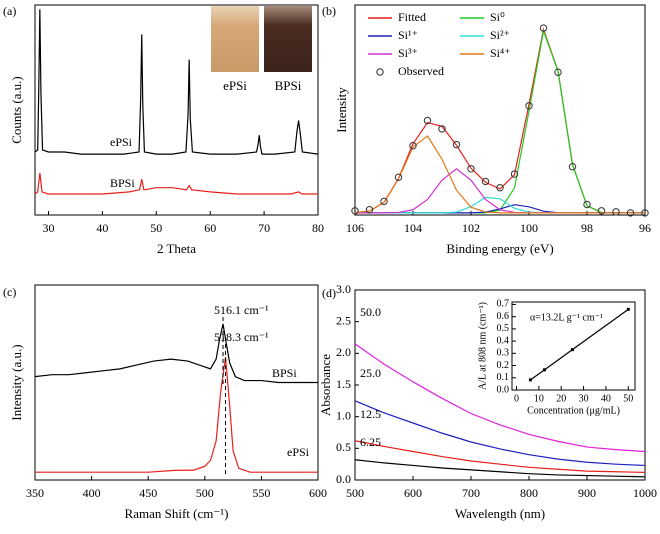 The height and width of the screenshot is (534, 660). I want to click on x-tick-label: 600, so click(413, 493).